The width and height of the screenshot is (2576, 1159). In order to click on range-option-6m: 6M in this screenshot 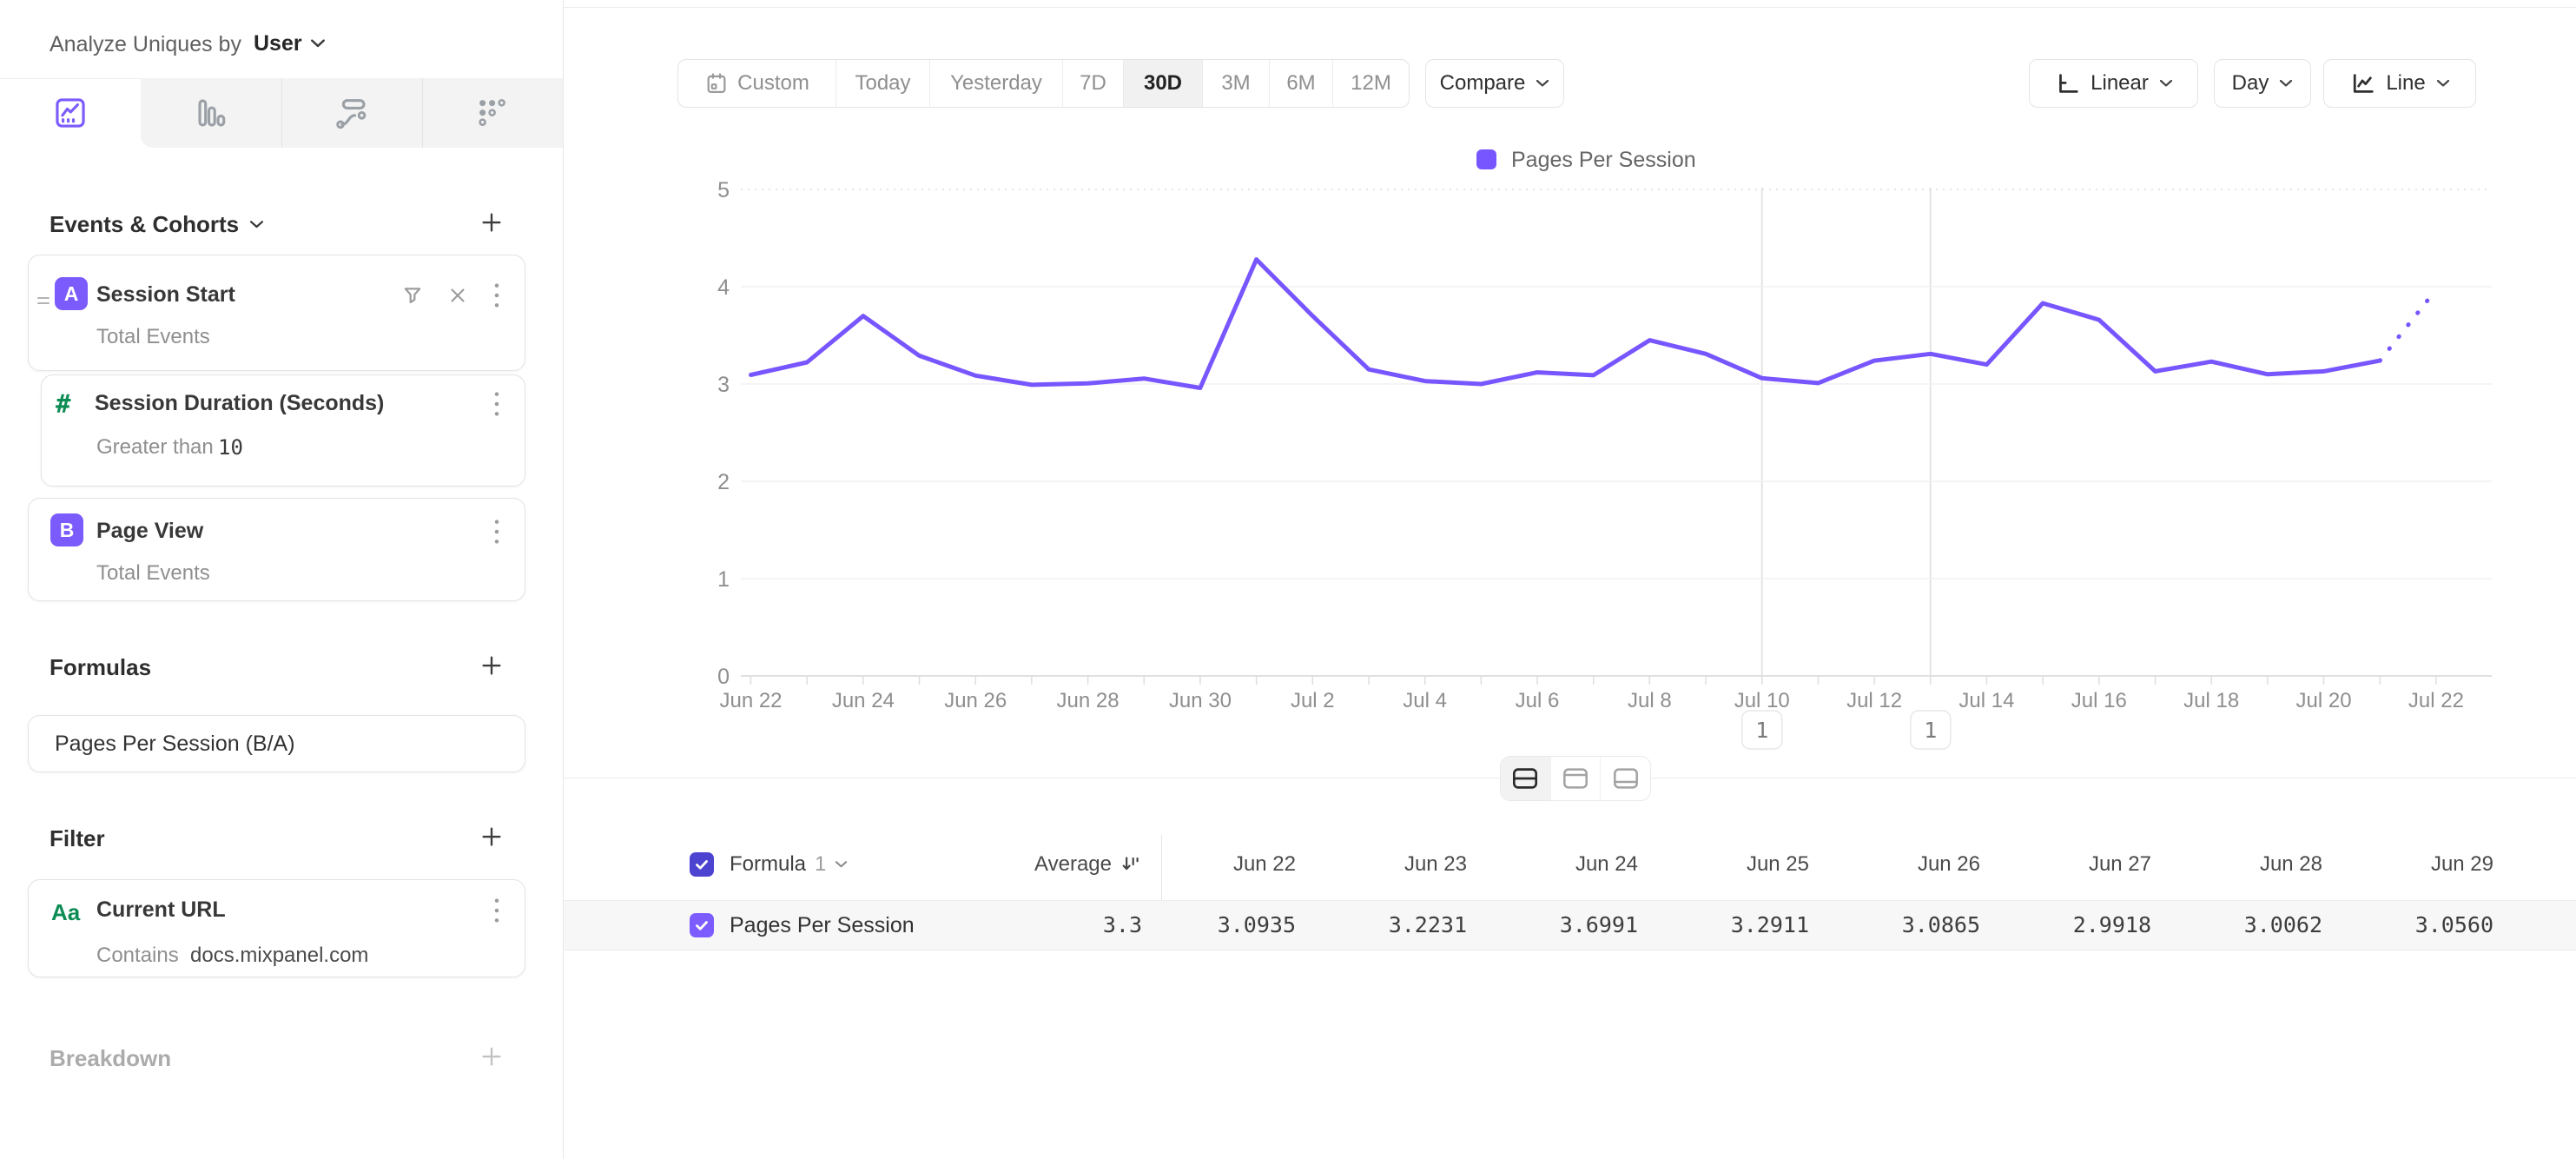, I will do `click(1300, 83)`.